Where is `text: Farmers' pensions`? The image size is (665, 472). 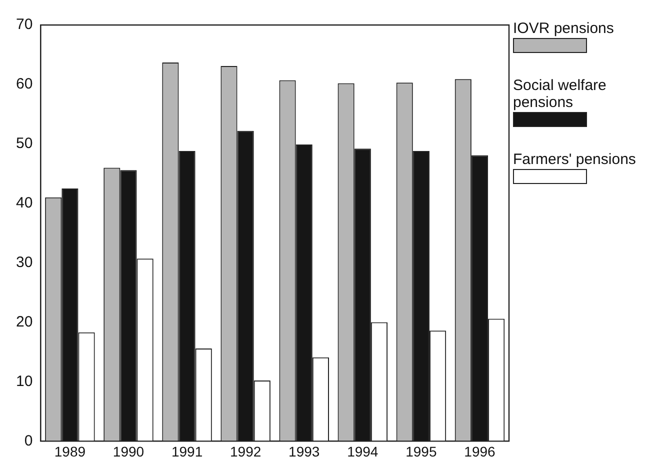 text: Farmers' pensions is located at coordinates (575, 159).